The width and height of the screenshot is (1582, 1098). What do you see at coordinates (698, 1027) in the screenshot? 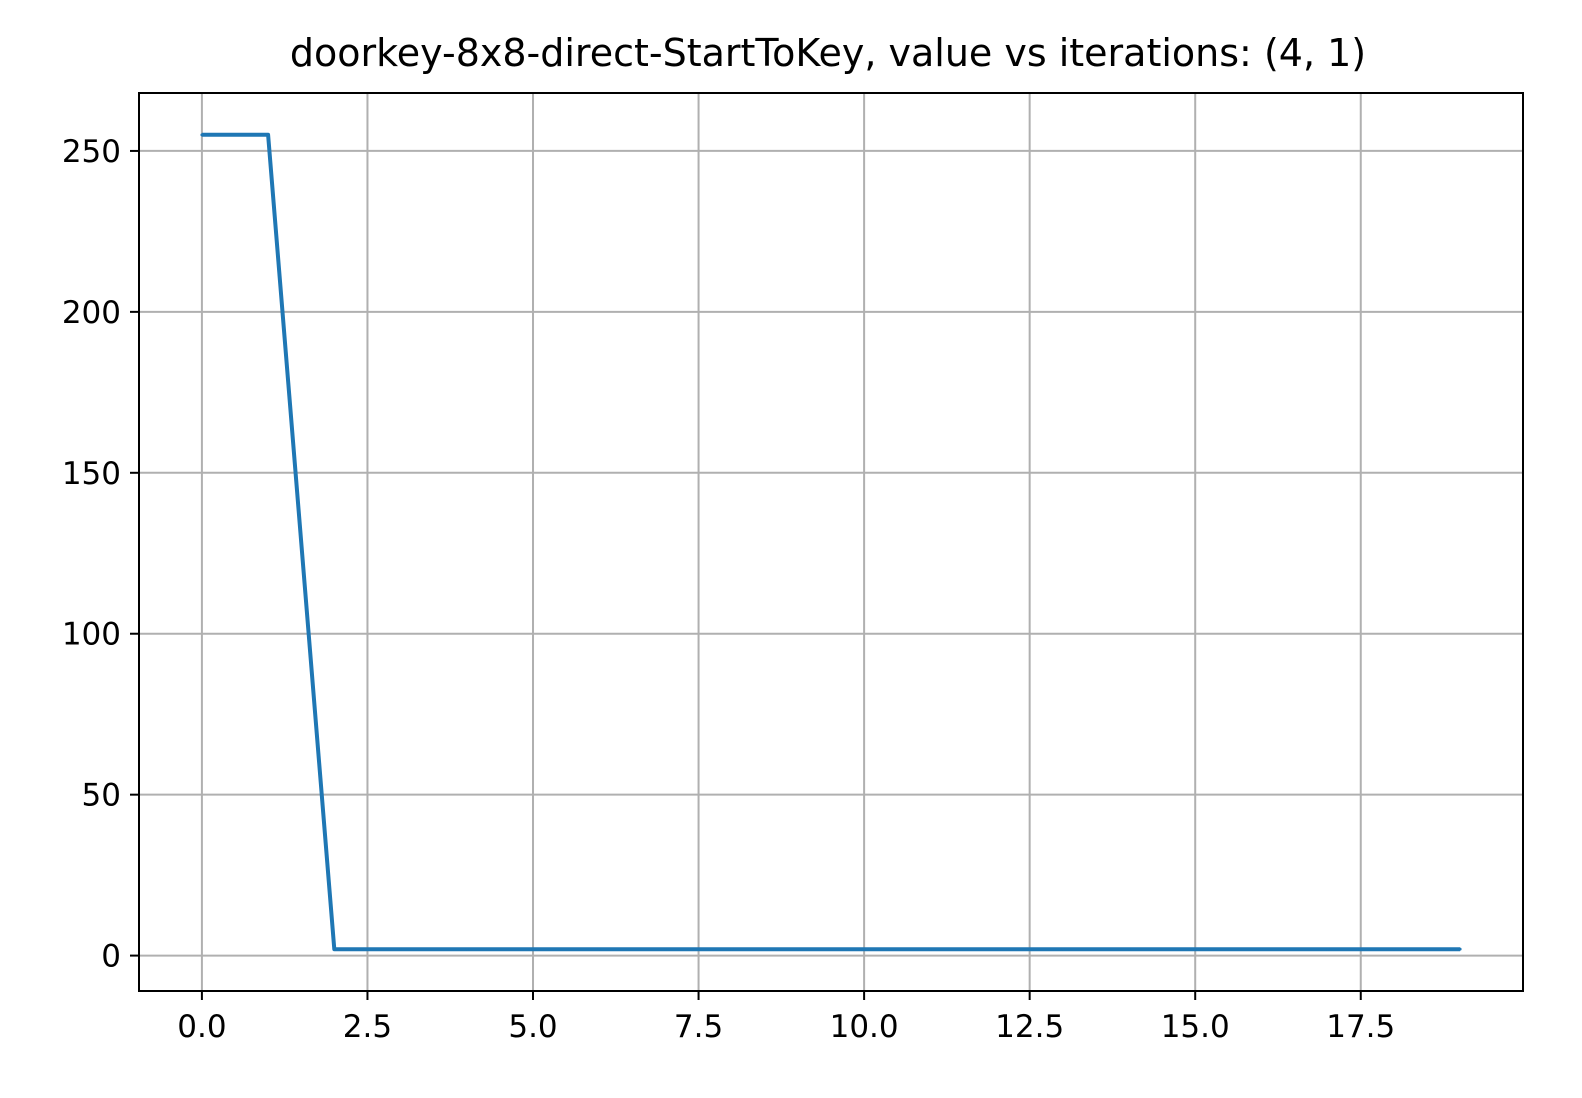
I see `x-tick-label: 7.5` at bounding box center [698, 1027].